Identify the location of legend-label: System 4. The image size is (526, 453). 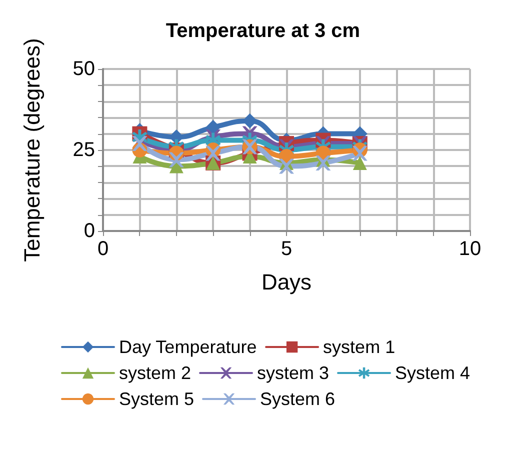
(432, 373).